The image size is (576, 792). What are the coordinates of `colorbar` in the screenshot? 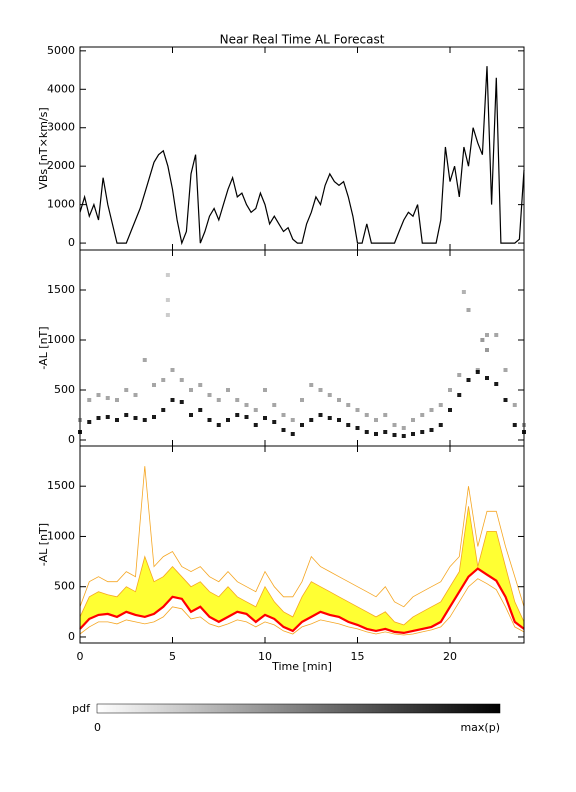 It's located at (298, 708).